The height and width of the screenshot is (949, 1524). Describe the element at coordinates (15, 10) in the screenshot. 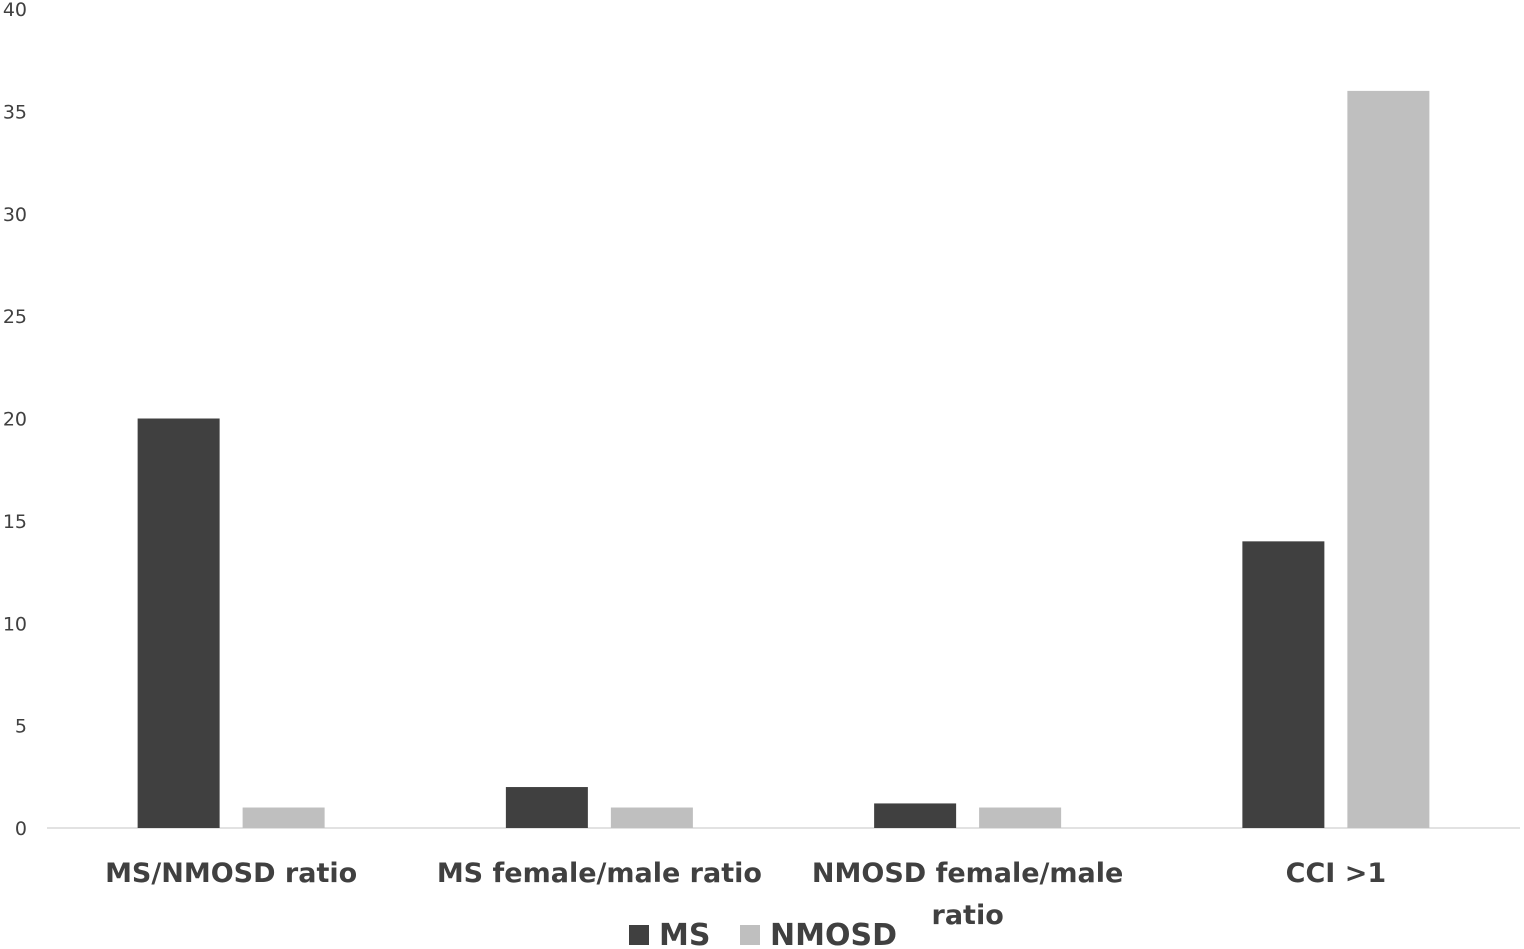

I see `y-tick-label-8: 40` at that location.